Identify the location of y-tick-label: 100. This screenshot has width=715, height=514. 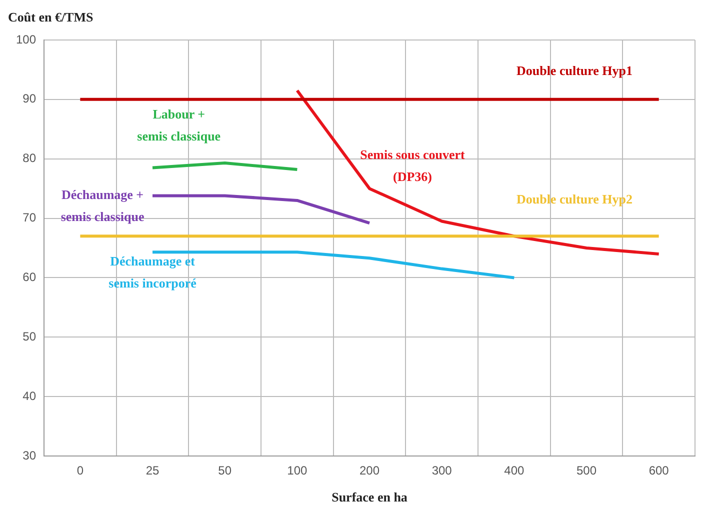
(26, 39).